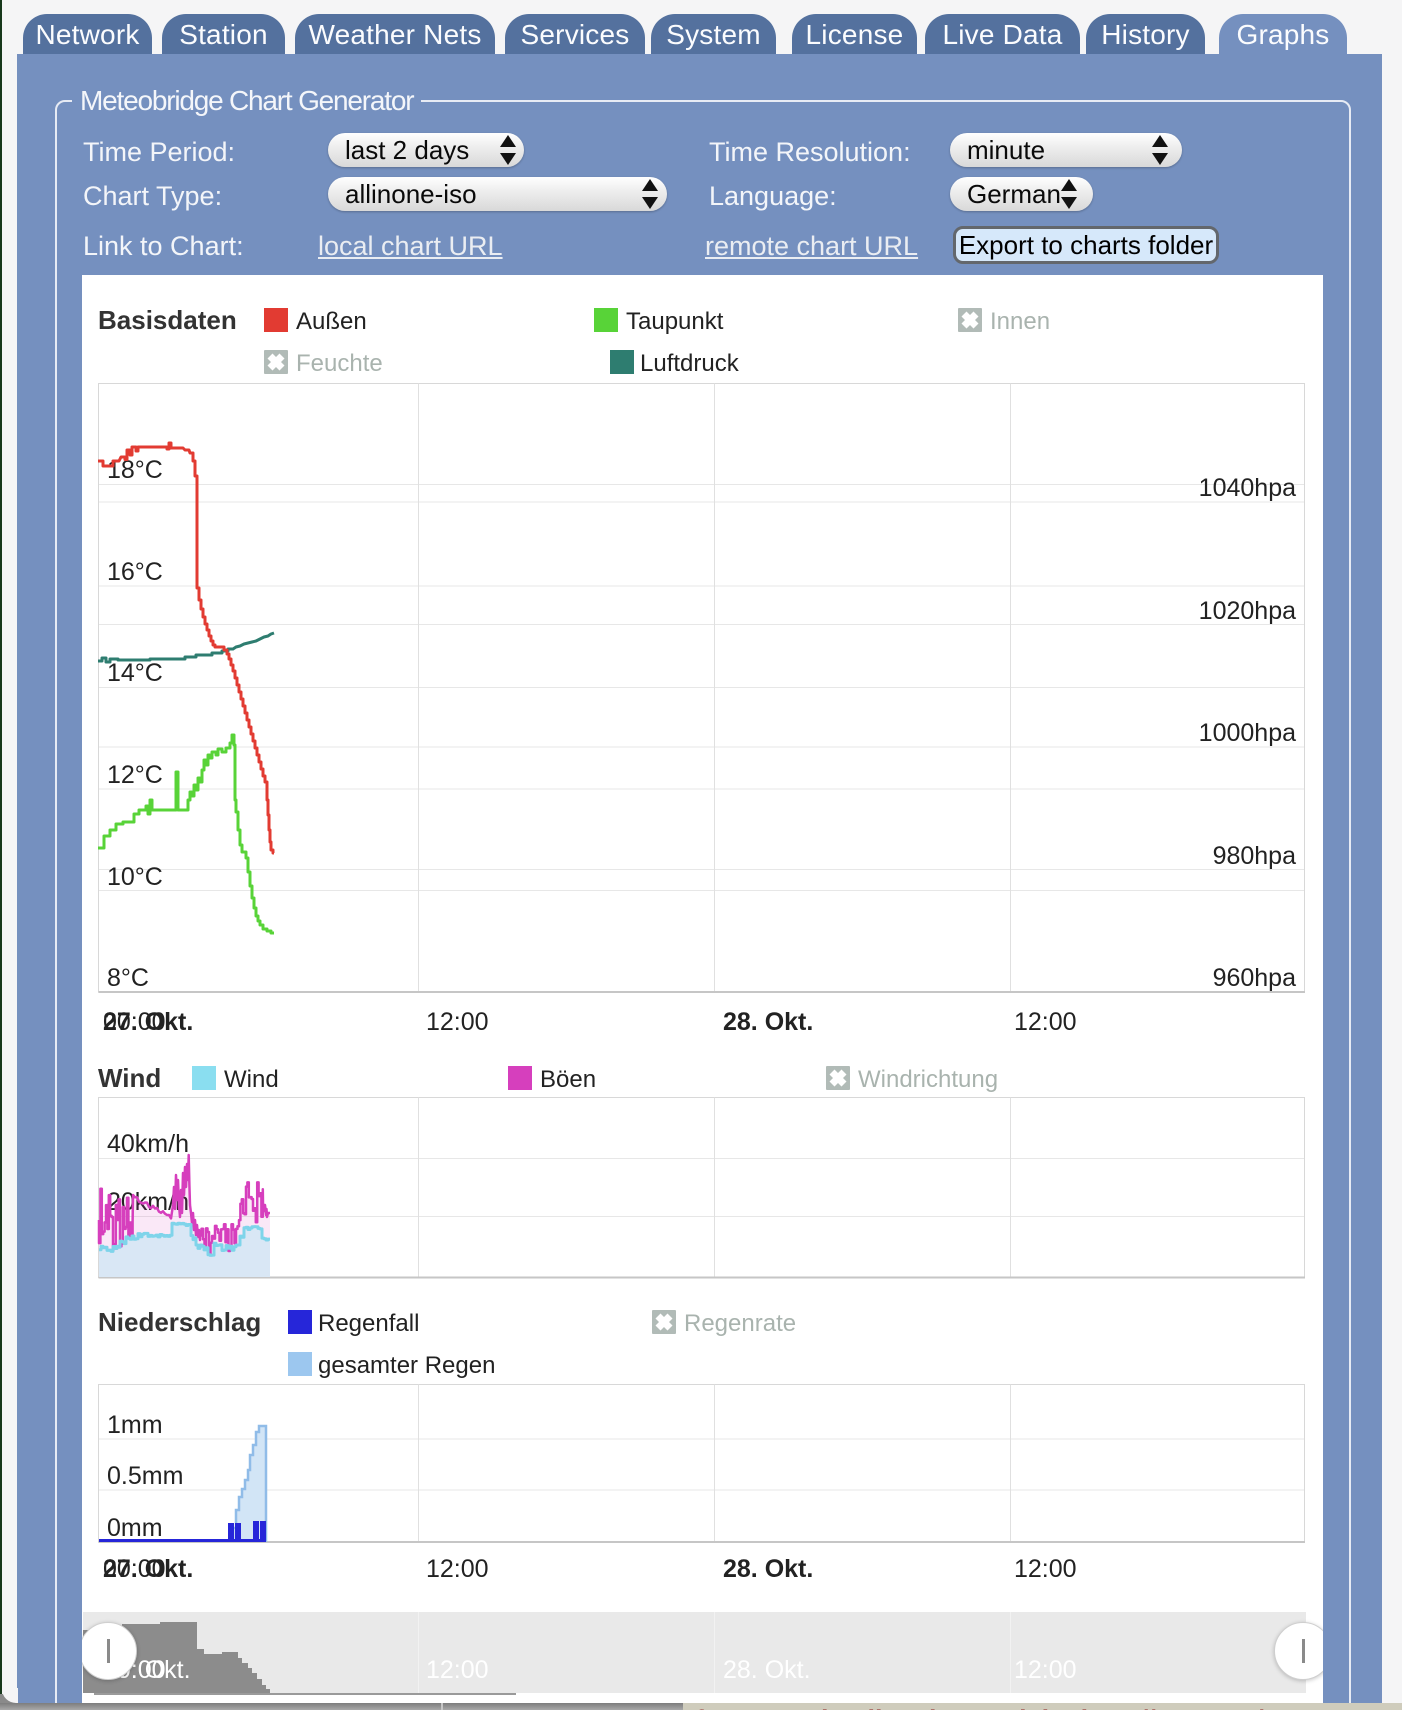  I want to click on svg-text: 1040hpa, so click(1247, 488).